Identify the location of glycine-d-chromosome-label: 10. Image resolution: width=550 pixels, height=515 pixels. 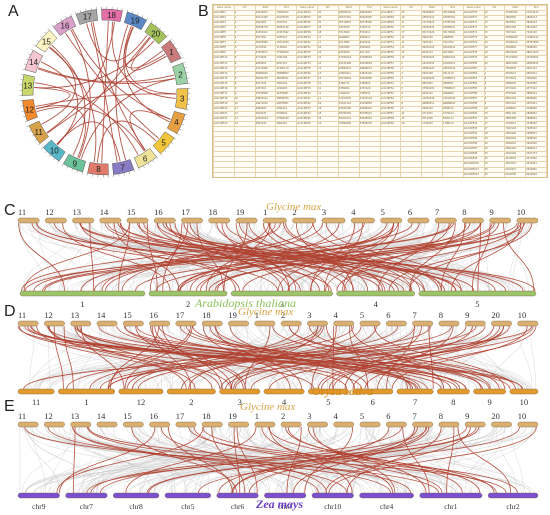
(522, 315).